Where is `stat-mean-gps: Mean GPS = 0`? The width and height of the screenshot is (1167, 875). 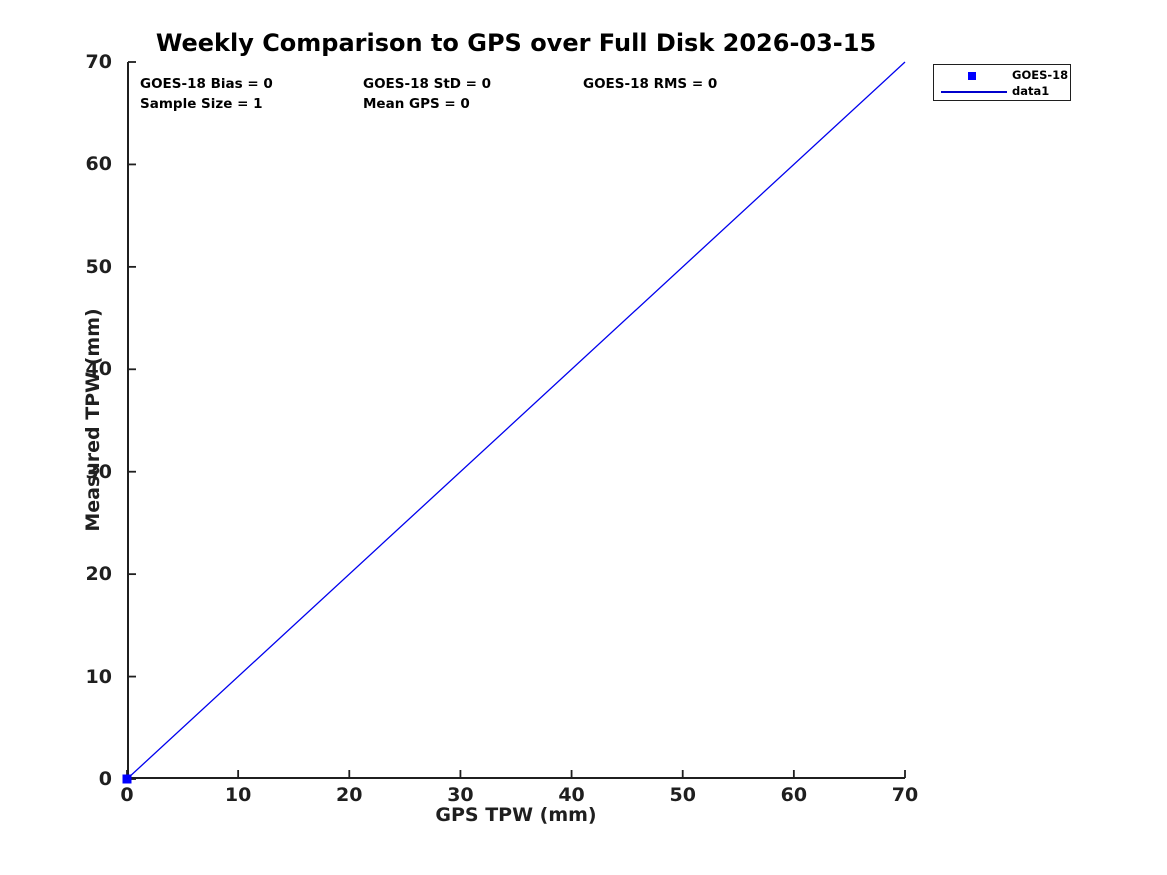
stat-mean-gps: Mean GPS = 0 is located at coordinates (416, 104).